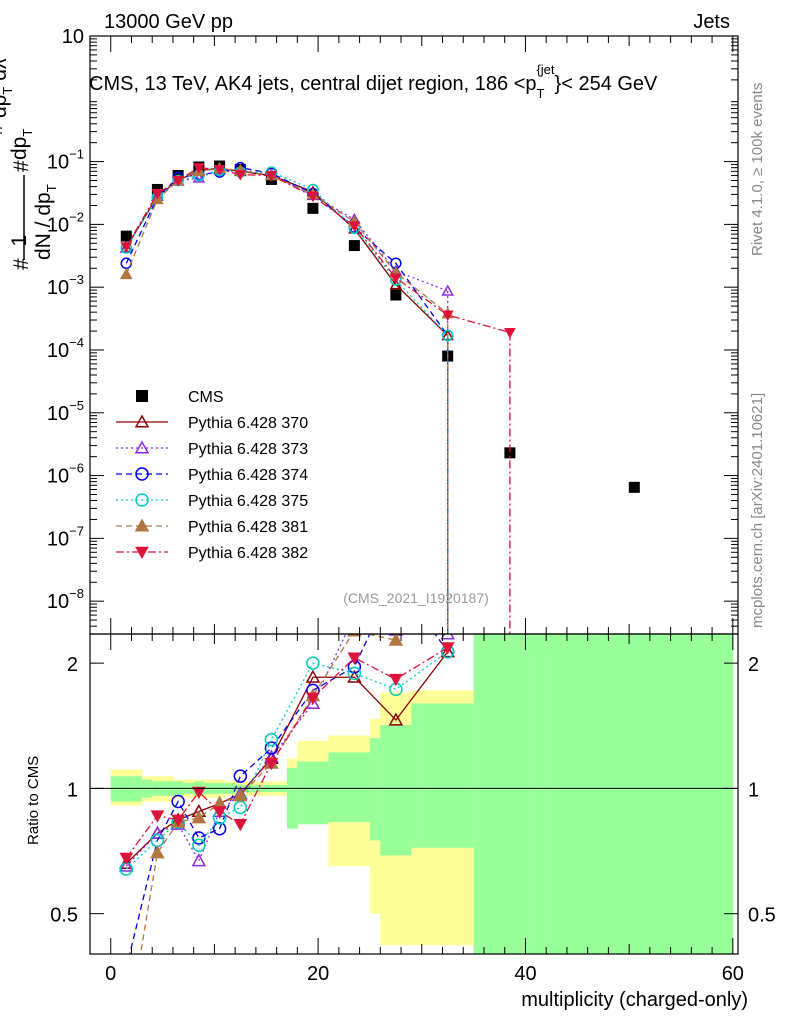 This screenshot has width=786, height=1029. I want to click on header-right: Jets, so click(711, 22).